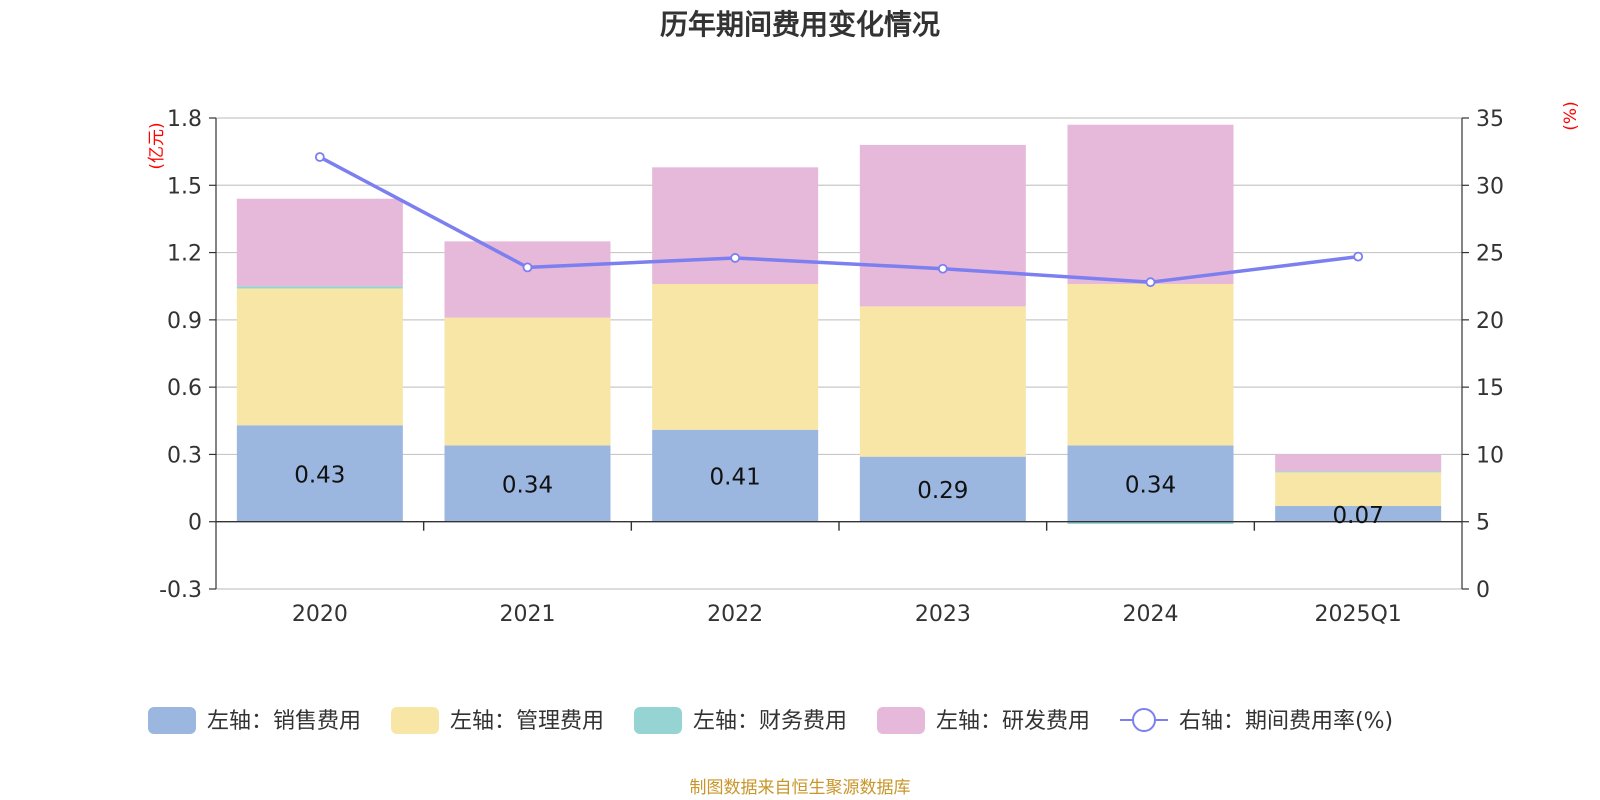 This screenshot has height=800, width=1600. Describe the element at coordinates (839, 495) in the screenshot. I see `data-labels: 0.43 0.34 0.41 0.29 0.34 0.07` at that location.